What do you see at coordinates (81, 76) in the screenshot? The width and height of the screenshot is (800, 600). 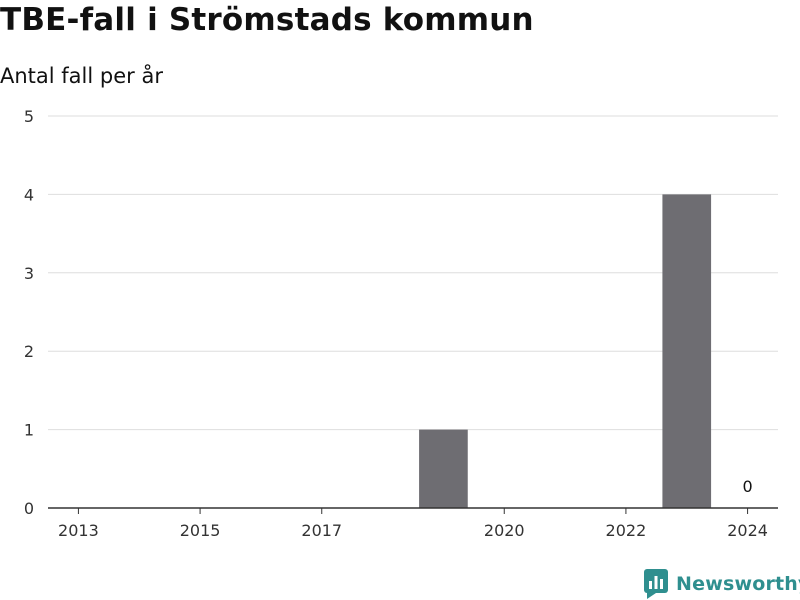 I see `chart-subtitle: Antal fall per år` at bounding box center [81, 76].